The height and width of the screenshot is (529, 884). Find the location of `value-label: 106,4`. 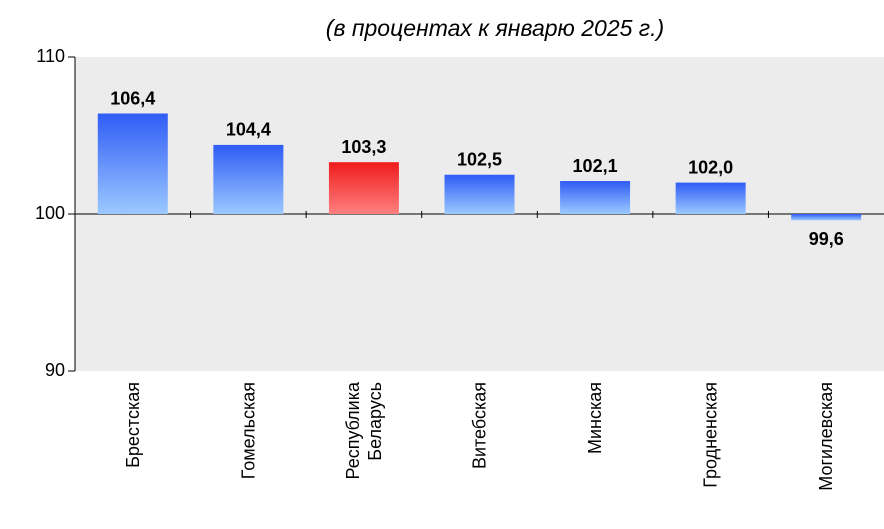

value-label: 106,4 is located at coordinates (132, 98).